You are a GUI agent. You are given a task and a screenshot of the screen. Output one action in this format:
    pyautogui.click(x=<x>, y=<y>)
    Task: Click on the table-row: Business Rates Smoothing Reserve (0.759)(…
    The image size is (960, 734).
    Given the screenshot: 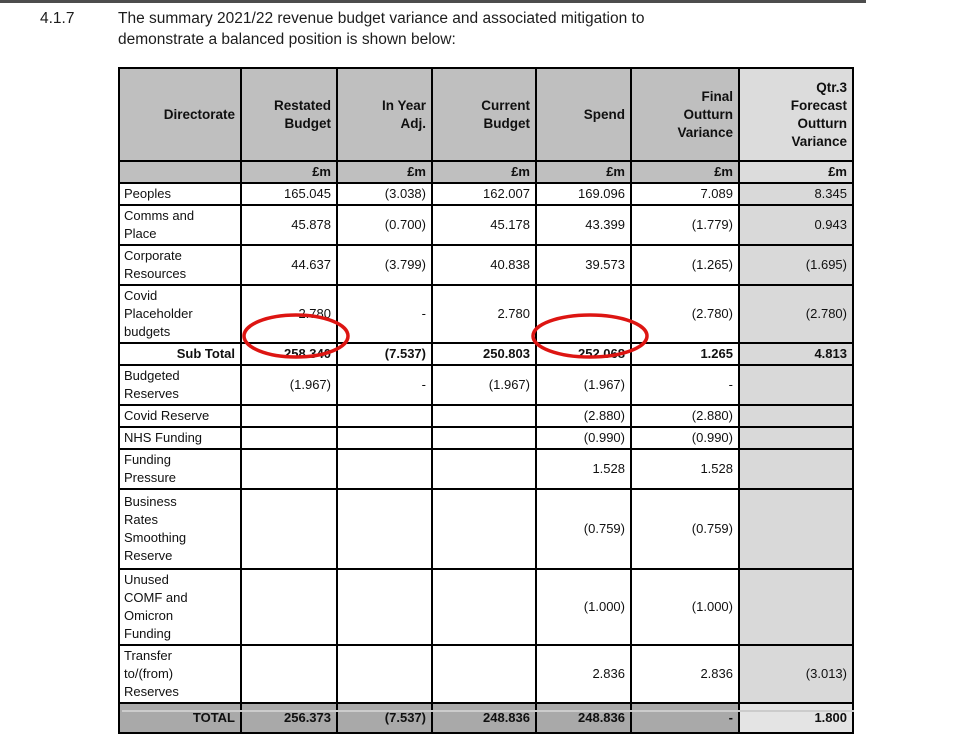 What is the action you would take?
    pyautogui.click(x=486, y=529)
    